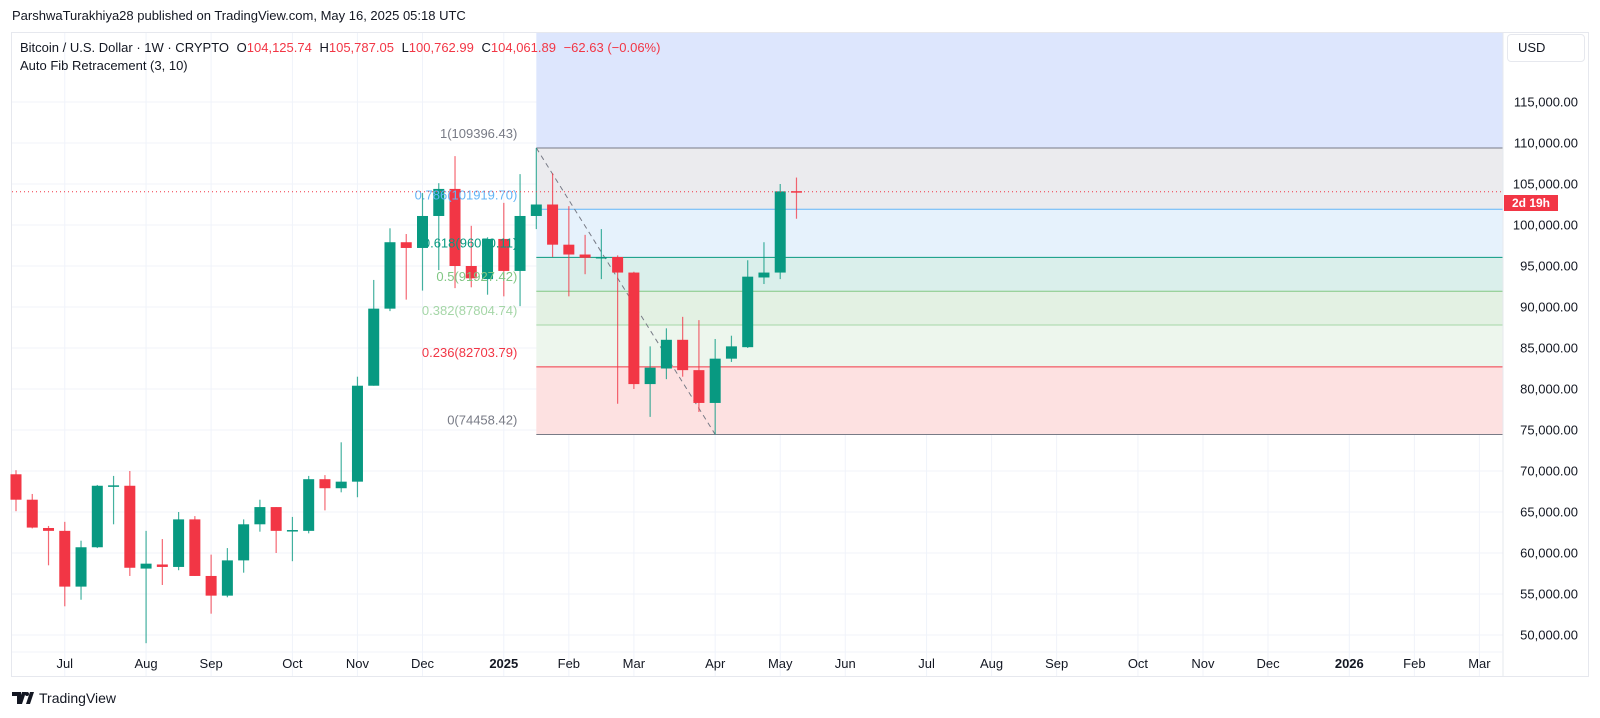 The image size is (1600, 718). Describe the element at coordinates (1545, 225) in the screenshot. I see `price-tick-label: 100,000.00` at that location.